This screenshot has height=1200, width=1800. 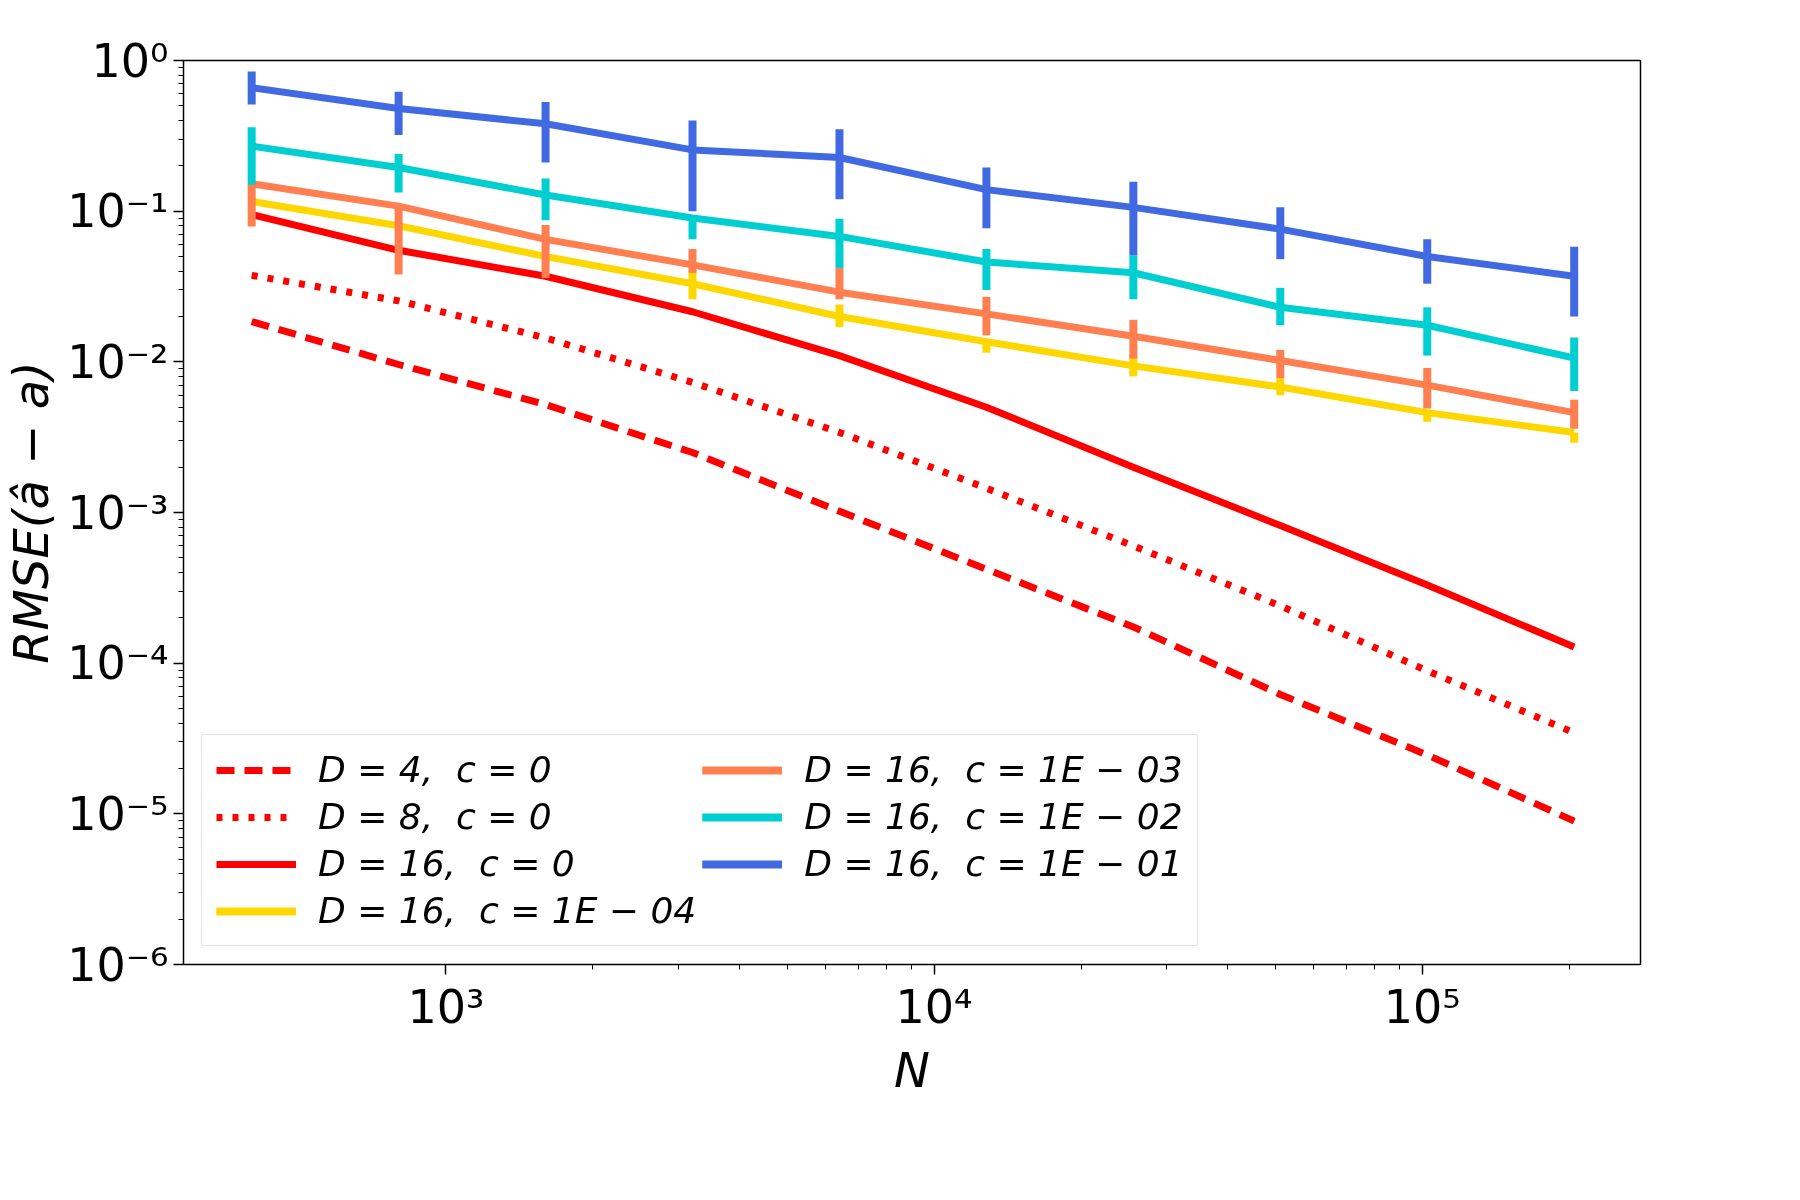 I want to click on y-tick-label: 10⁻³, so click(x=118, y=512).